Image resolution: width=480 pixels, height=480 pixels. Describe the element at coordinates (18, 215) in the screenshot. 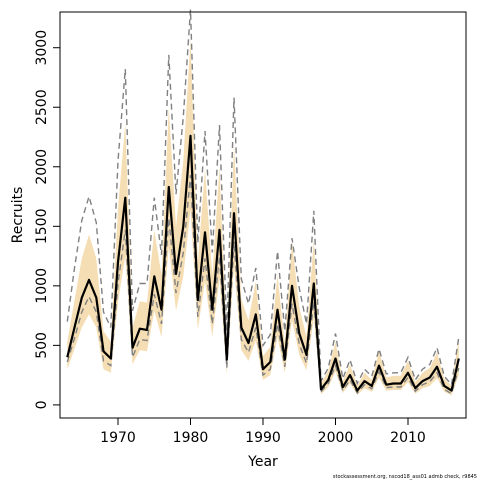

I see `y-axis-title: Recruits` at that location.